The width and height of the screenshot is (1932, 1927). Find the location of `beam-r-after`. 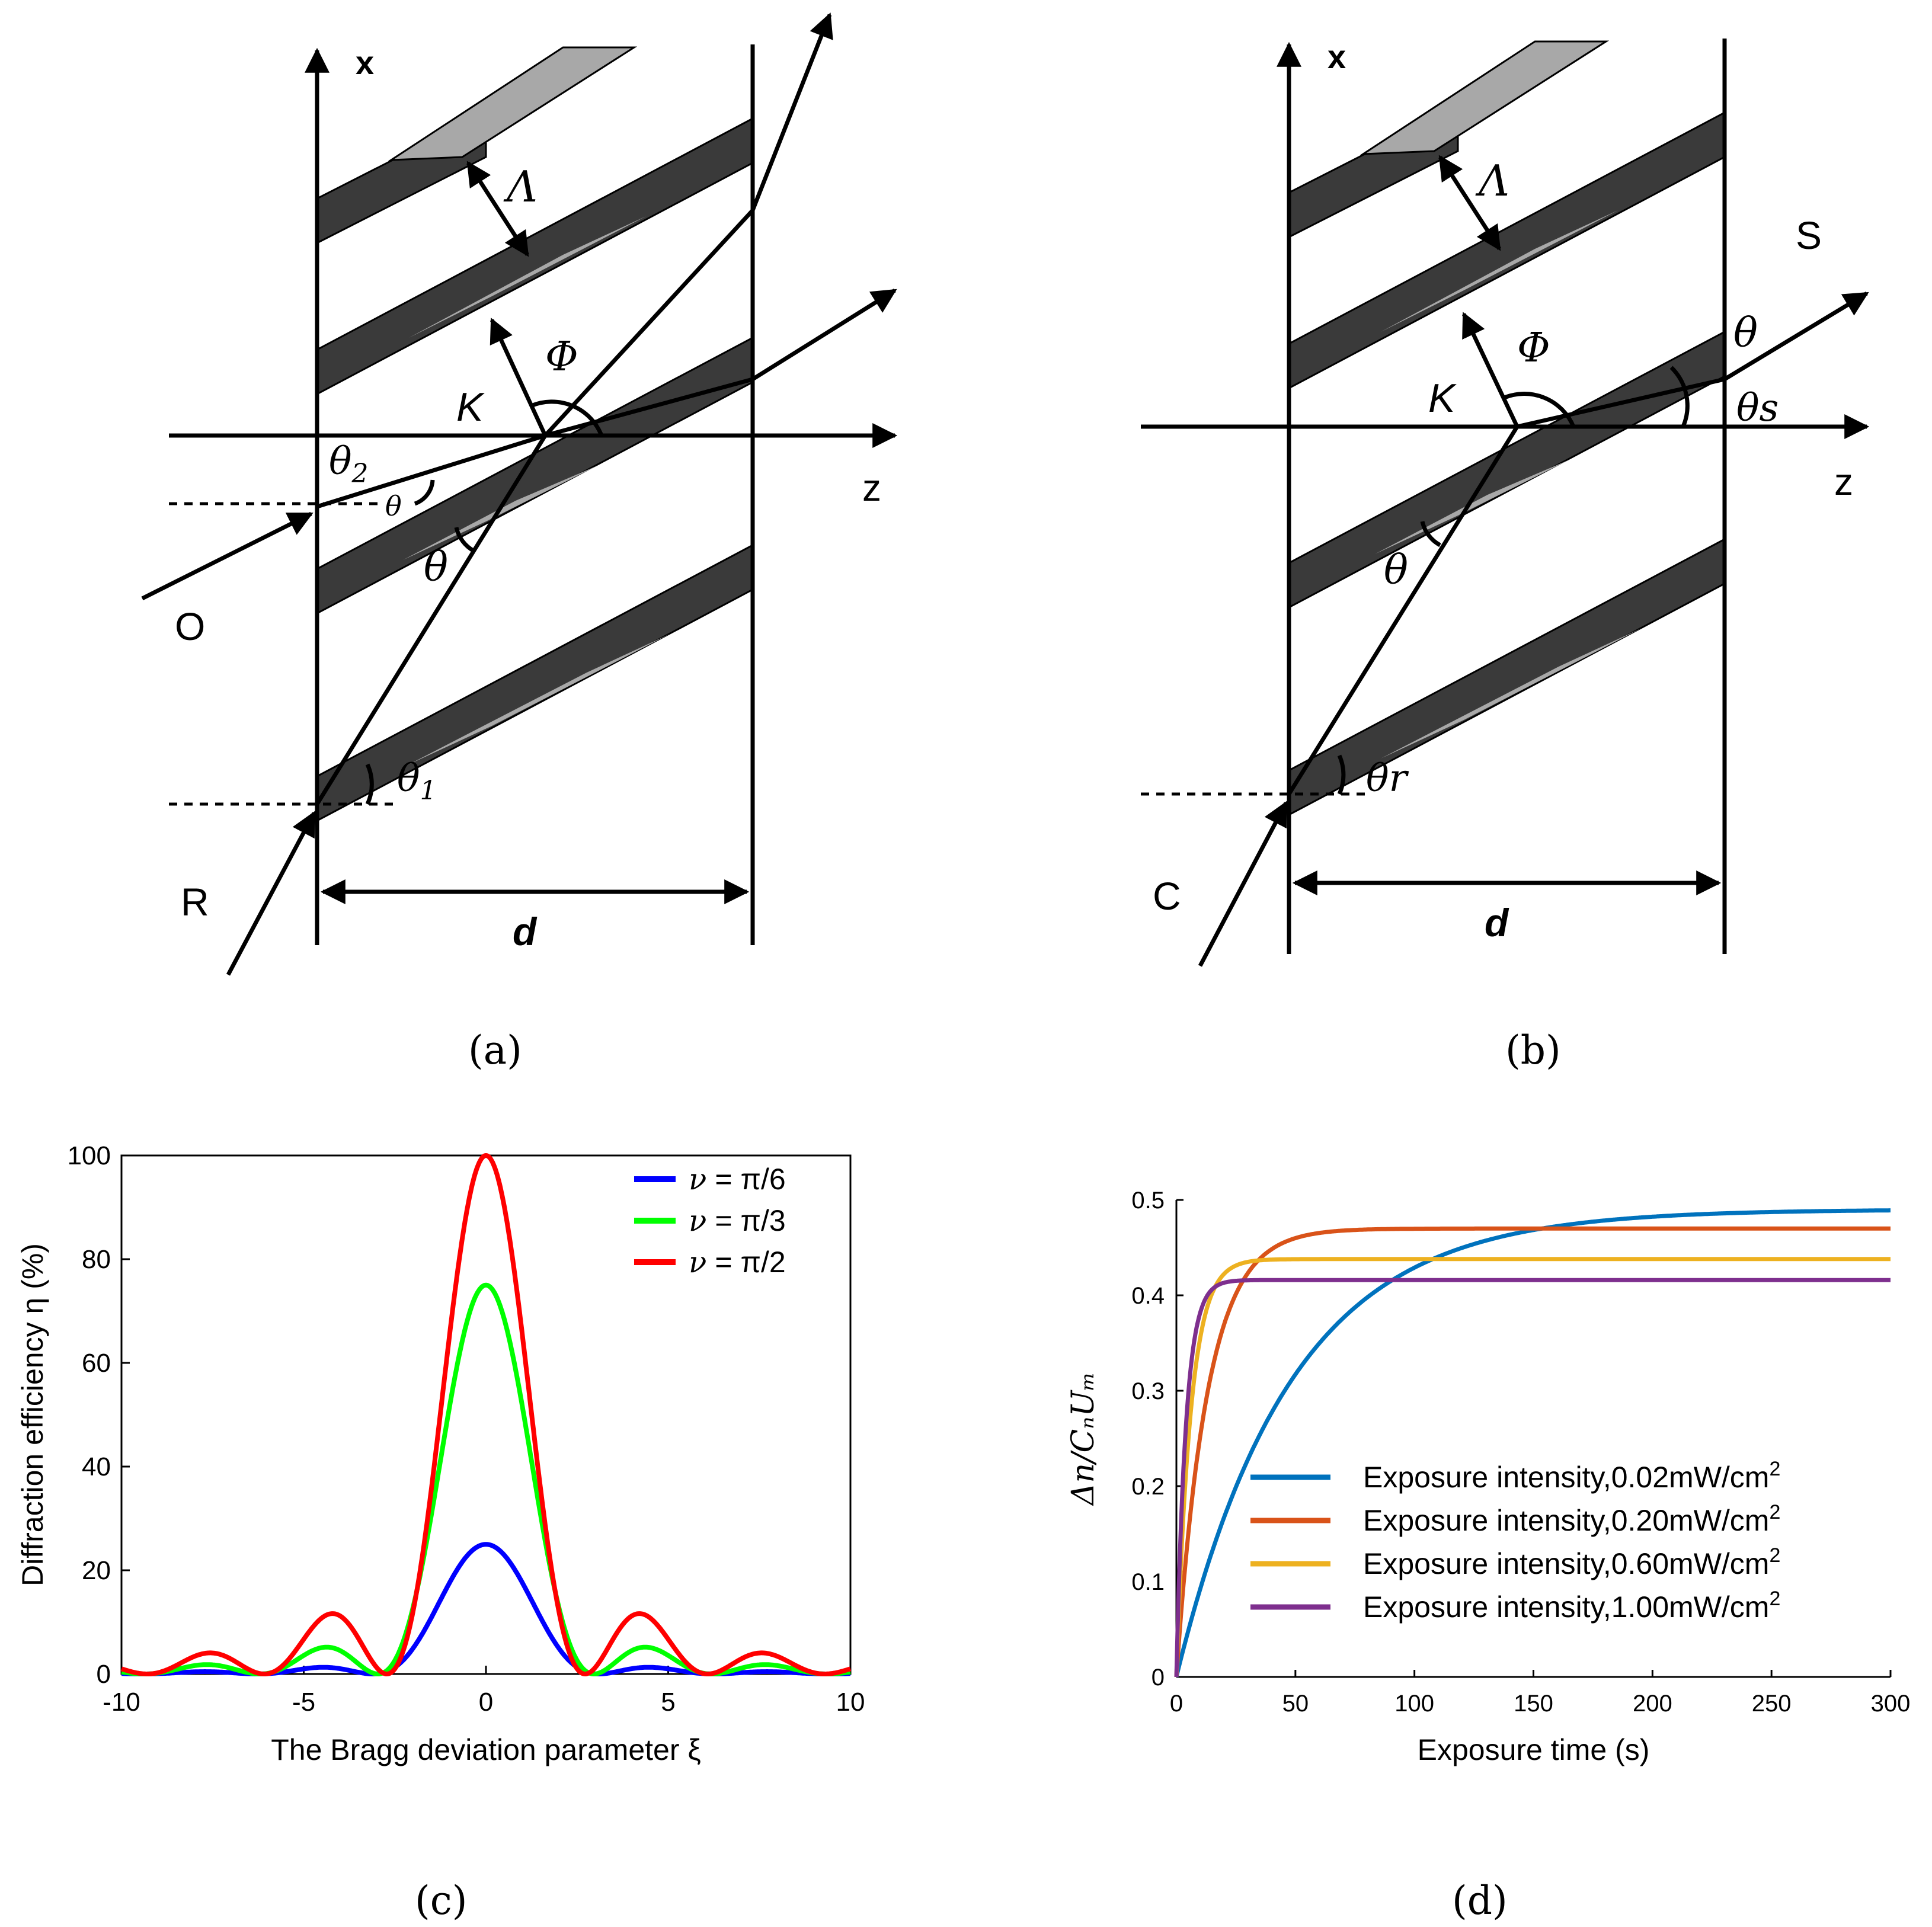

beam-r-after is located at coordinates (648, 323).